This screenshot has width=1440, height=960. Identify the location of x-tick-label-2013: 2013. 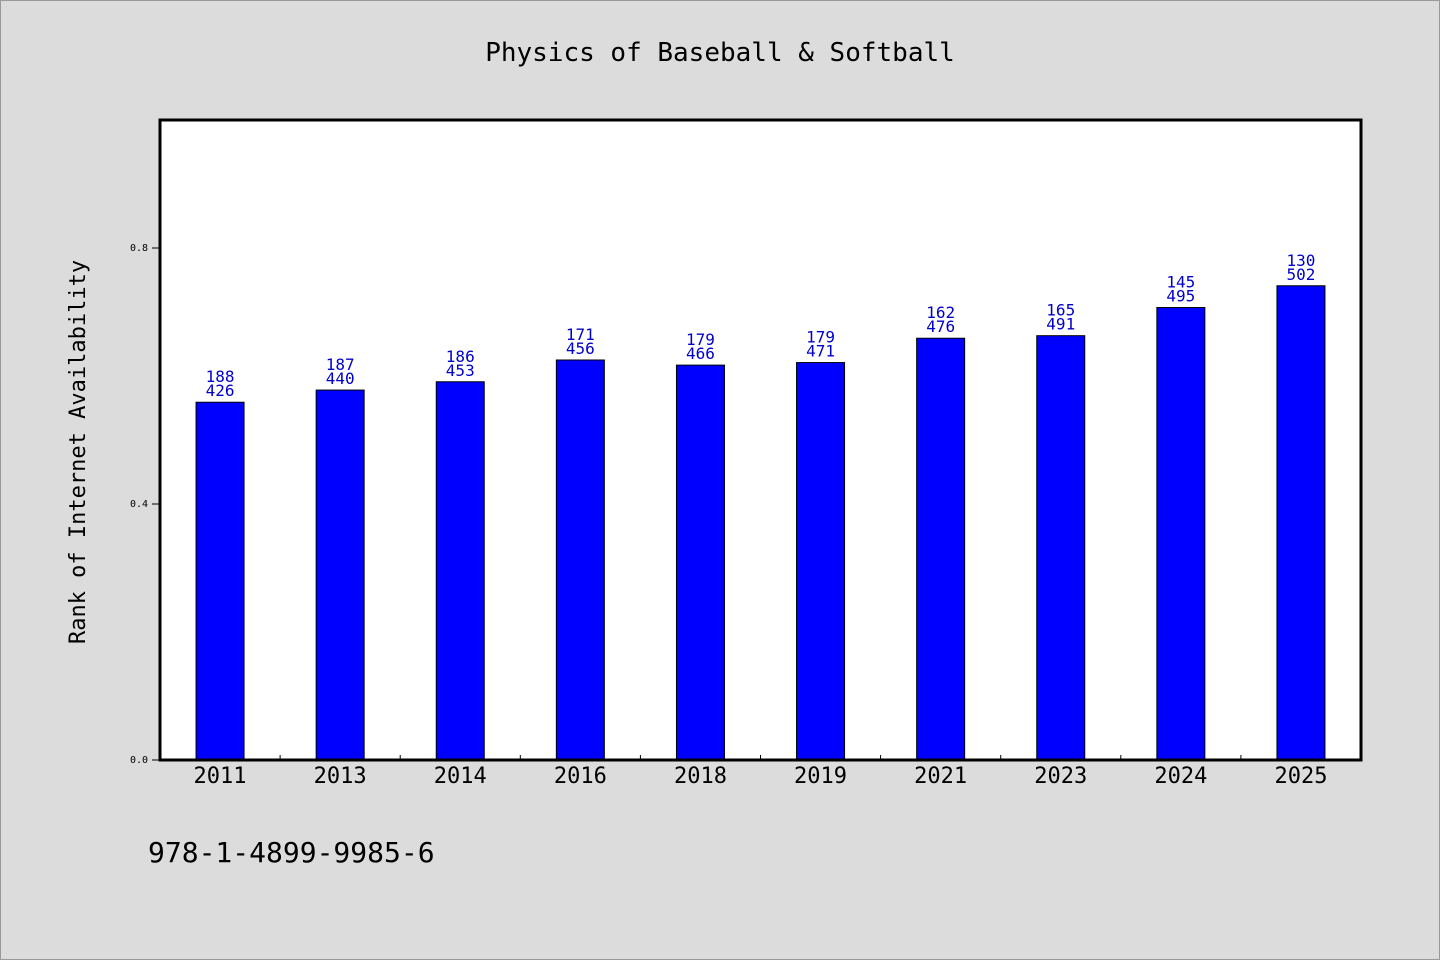
(340, 776).